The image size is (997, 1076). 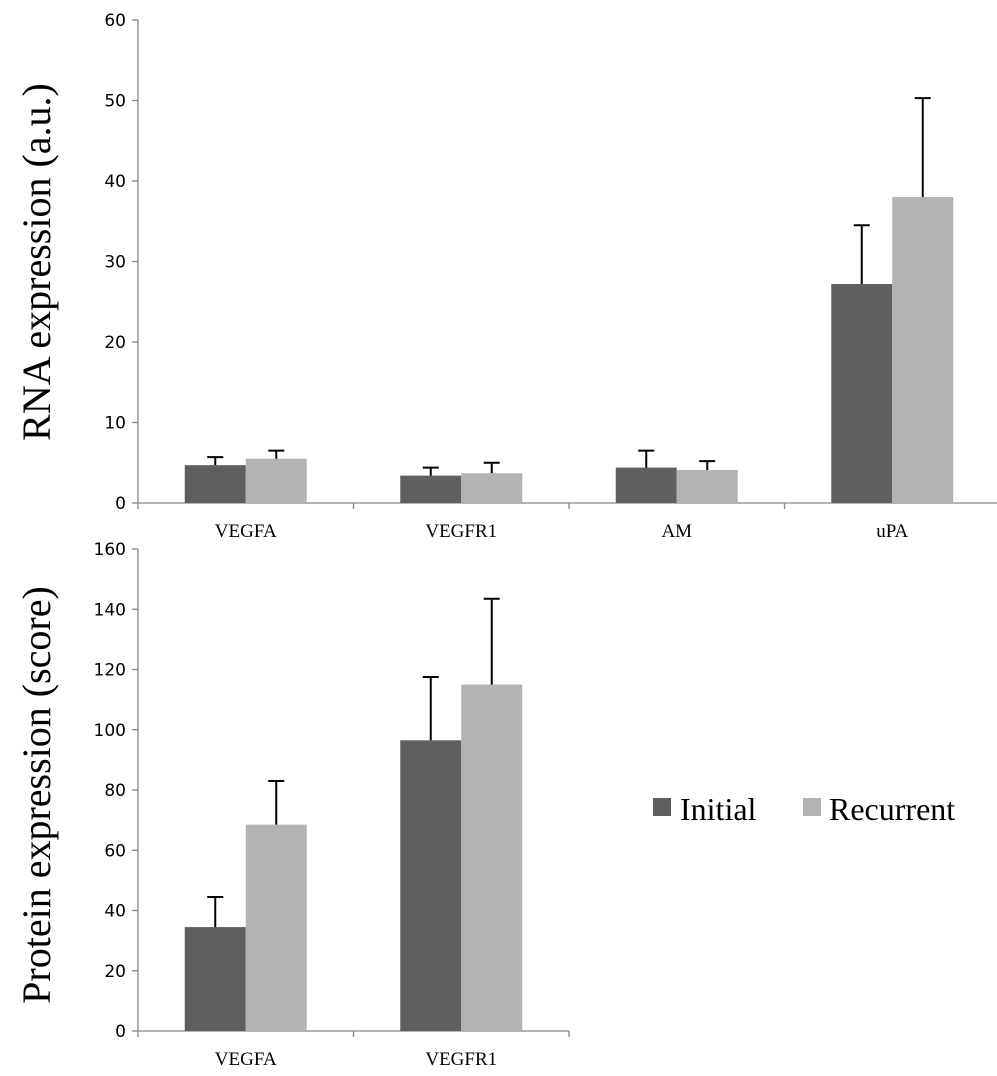 What do you see at coordinates (110, 731) in the screenshot?
I see `protein-y-tick-label: 100` at bounding box center [110, 731].